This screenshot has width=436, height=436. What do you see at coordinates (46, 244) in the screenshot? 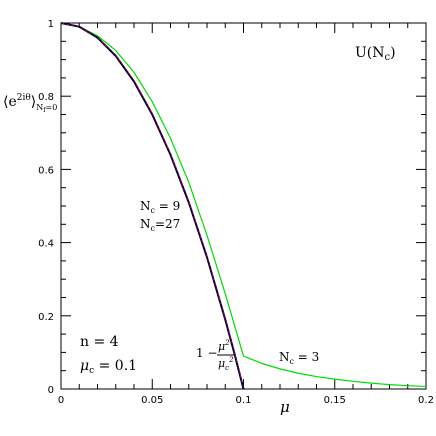
I see `y-tick-label: 0.4` at bounding box center [46, 244].